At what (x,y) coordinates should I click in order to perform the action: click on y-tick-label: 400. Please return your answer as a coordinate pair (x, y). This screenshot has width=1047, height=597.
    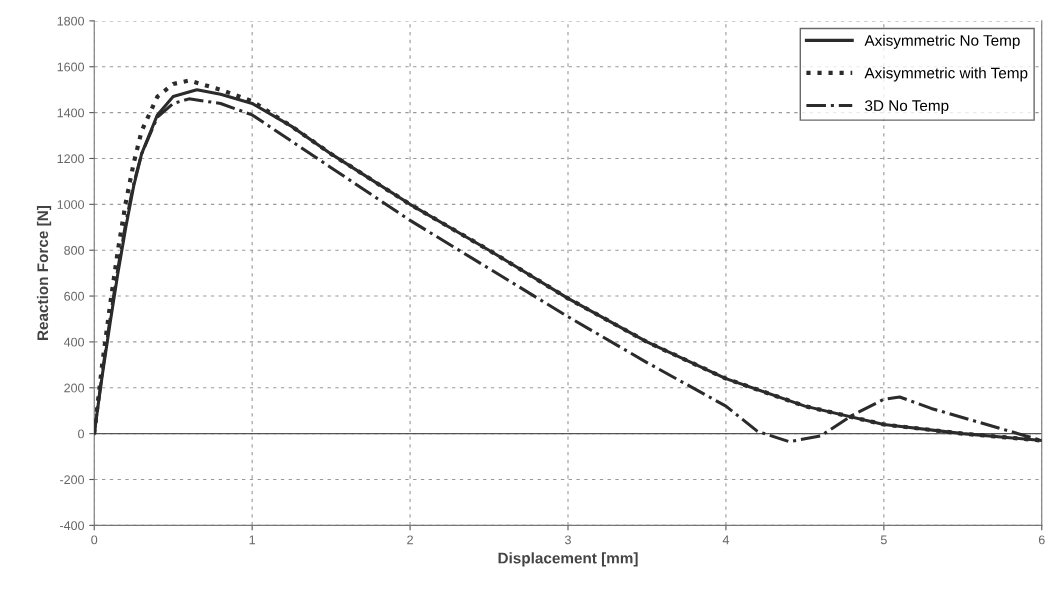
    Looking at the image, I should click on (74, 342).